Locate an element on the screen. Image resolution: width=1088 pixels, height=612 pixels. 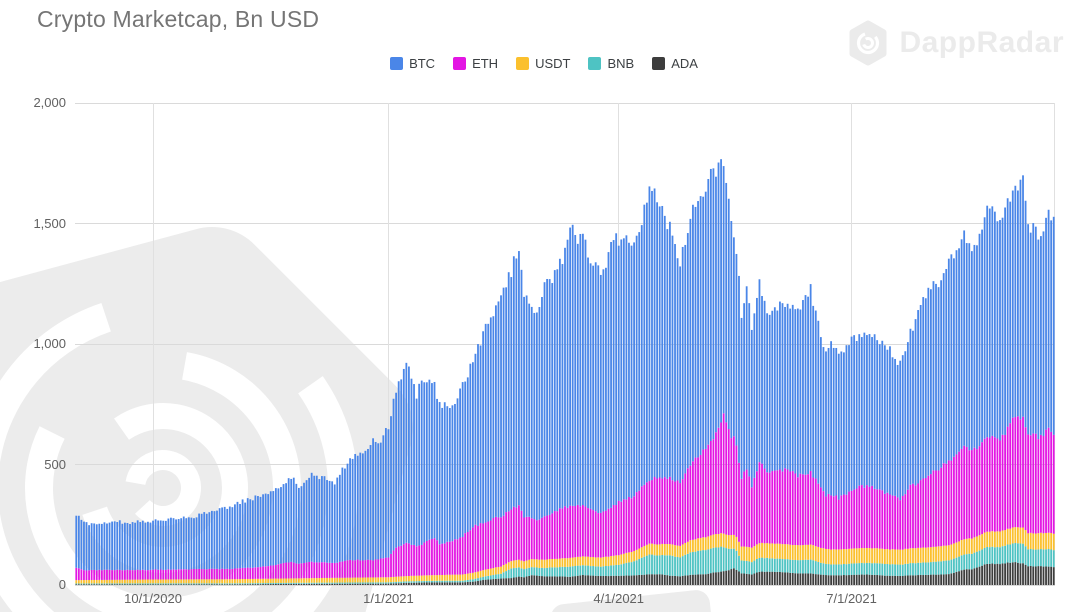
legend-label: BTC is located at coordinates (422, 63).